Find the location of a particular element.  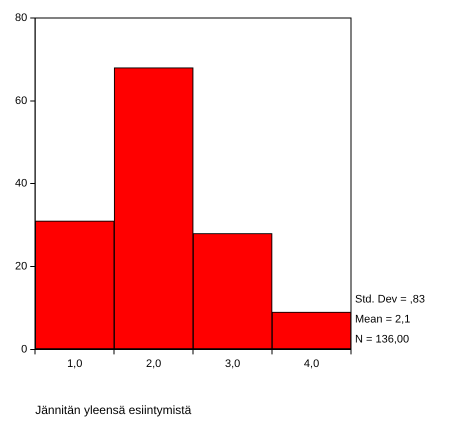

x-axis-title: Jännitän yleensä esiintymistä is located at coordinates (113, 410).